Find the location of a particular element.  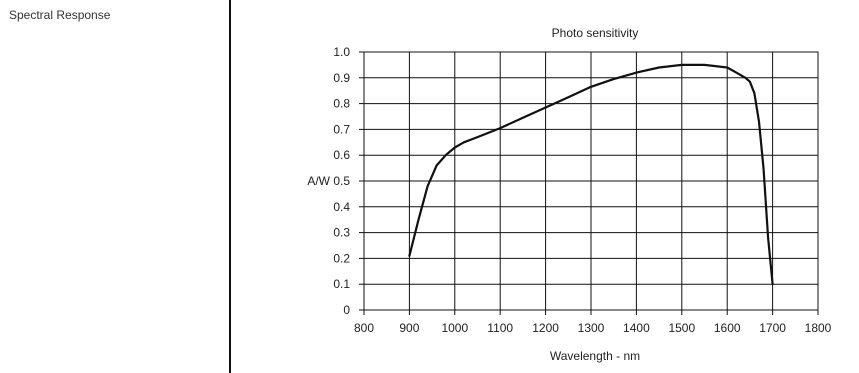

x-tick-label: 800 is located at coordinates (364, 328).